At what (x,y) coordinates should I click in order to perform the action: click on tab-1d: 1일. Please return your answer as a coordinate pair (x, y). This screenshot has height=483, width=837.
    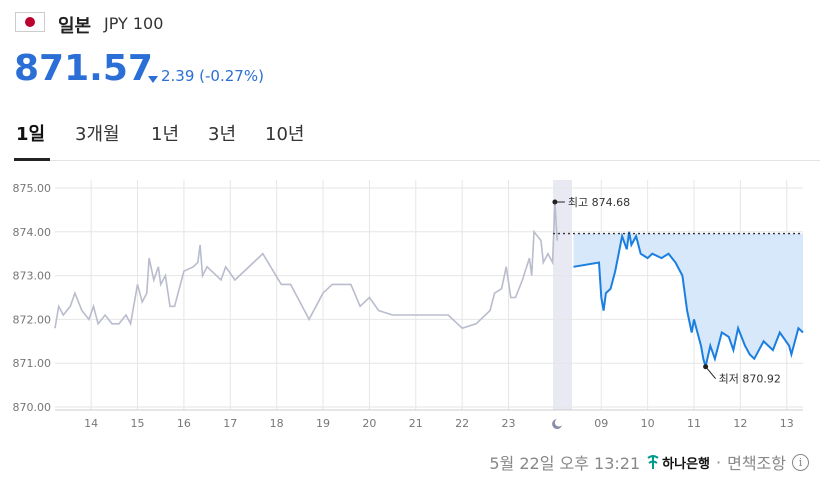
    Looking at the image, I should click on (31, 134).